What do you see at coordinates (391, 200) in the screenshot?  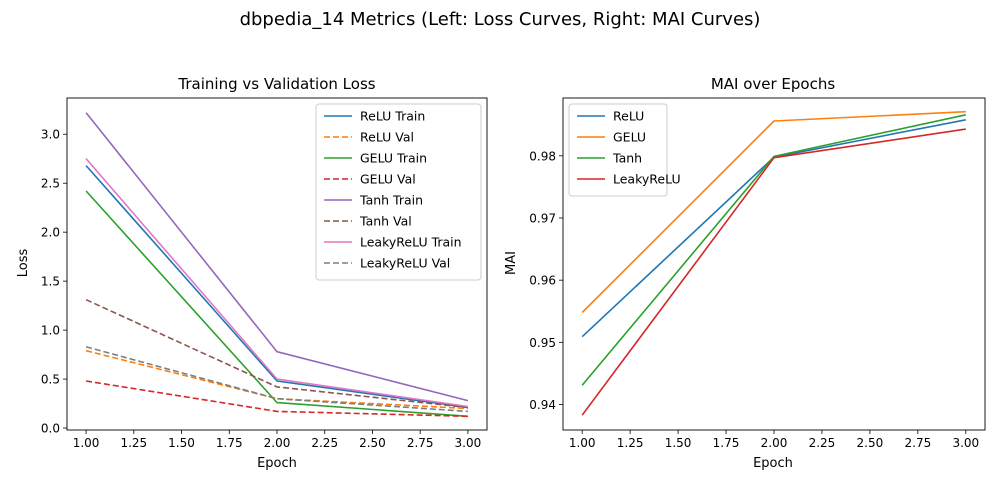 I see `loss-legend-label: Tanh Train` at bounding box center [391, 200].